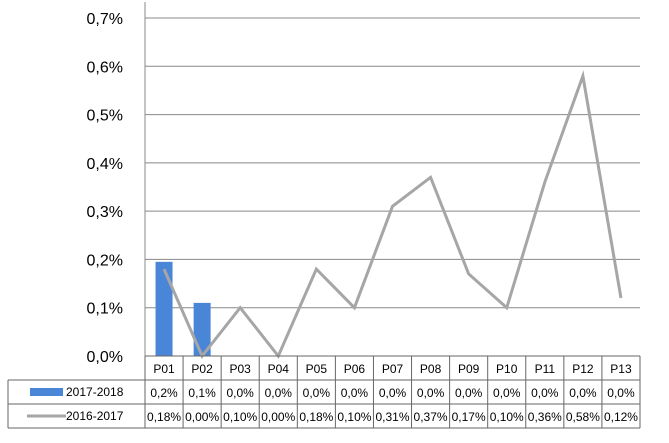 The width and height of the screenshot is (669, 443). Describe the element at coordinates (583, 369) in the screenshot. I see `category-label: P12` at that location.